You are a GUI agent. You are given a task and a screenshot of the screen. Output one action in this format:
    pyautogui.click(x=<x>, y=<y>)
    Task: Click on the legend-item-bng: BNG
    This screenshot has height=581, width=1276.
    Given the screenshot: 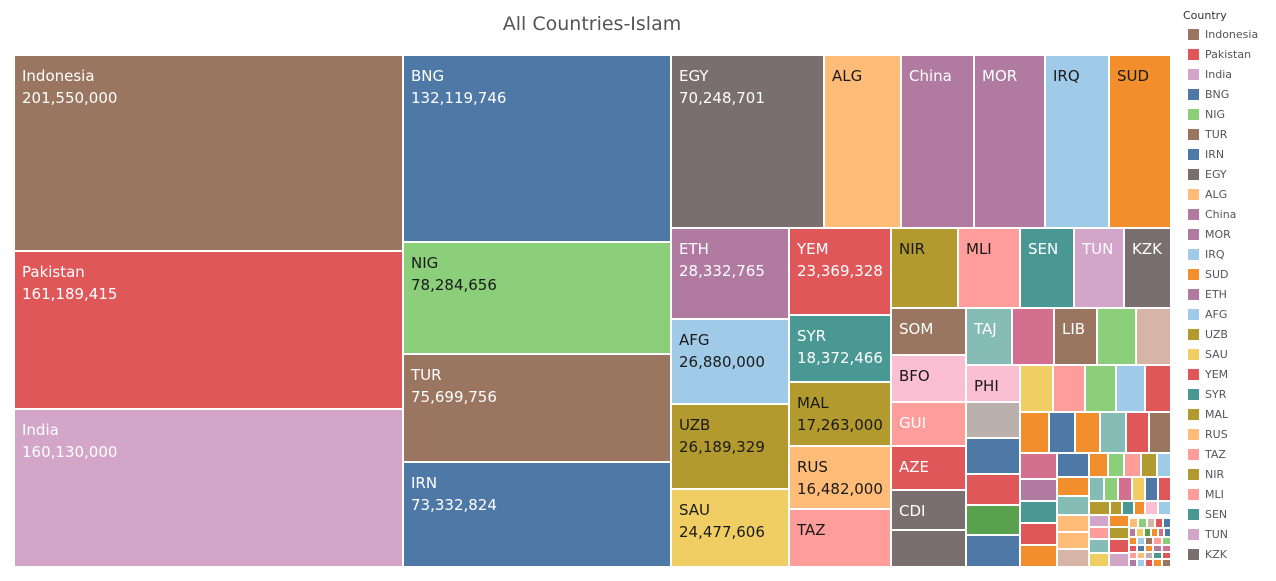 What is the action you would take?
    pyautogui.click(x=1229, y=94)
    